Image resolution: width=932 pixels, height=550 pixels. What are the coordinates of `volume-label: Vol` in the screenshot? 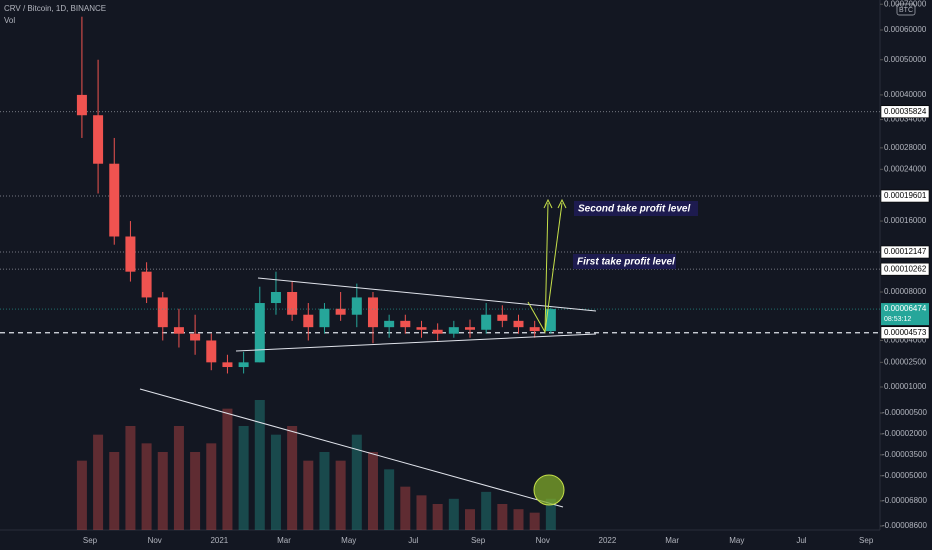 It's located at (9, 20).